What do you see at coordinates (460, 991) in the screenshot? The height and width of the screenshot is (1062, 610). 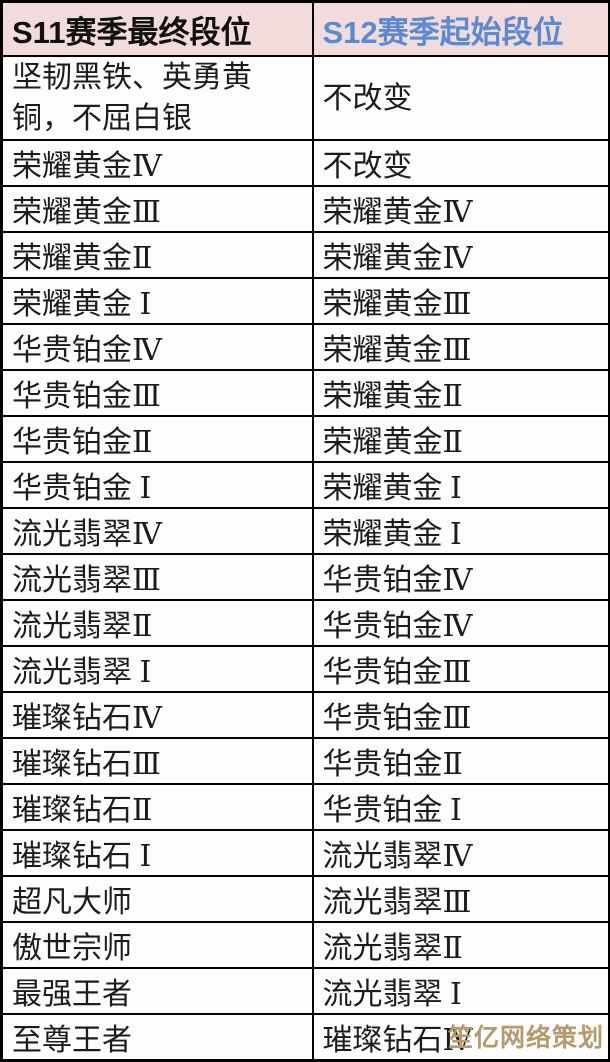 I see `cell-s12-rank: 流光翡翠 Ⅰ` at bounding box center [460, 991].